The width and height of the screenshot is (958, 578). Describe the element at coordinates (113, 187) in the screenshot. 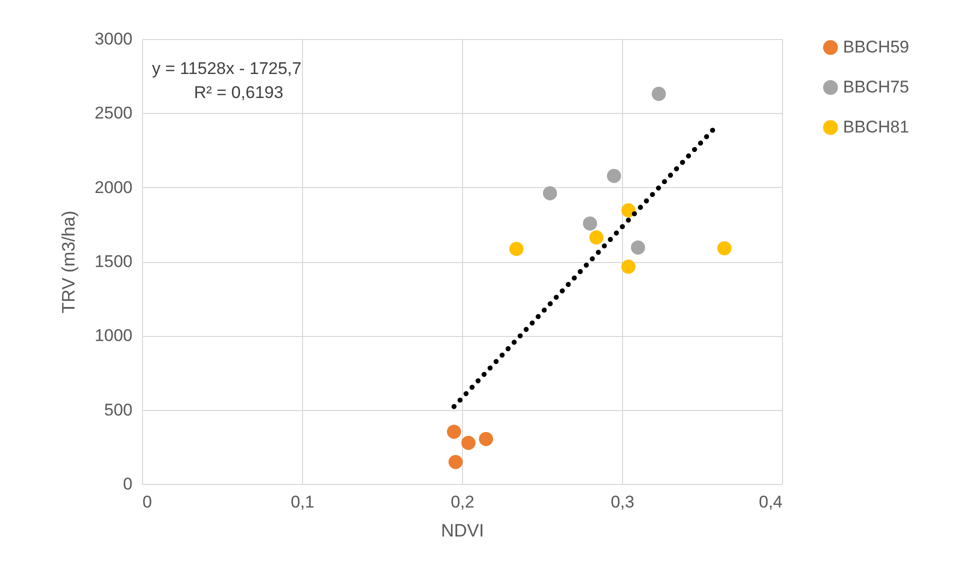

I see `y-tick-label: 2000` at that location.